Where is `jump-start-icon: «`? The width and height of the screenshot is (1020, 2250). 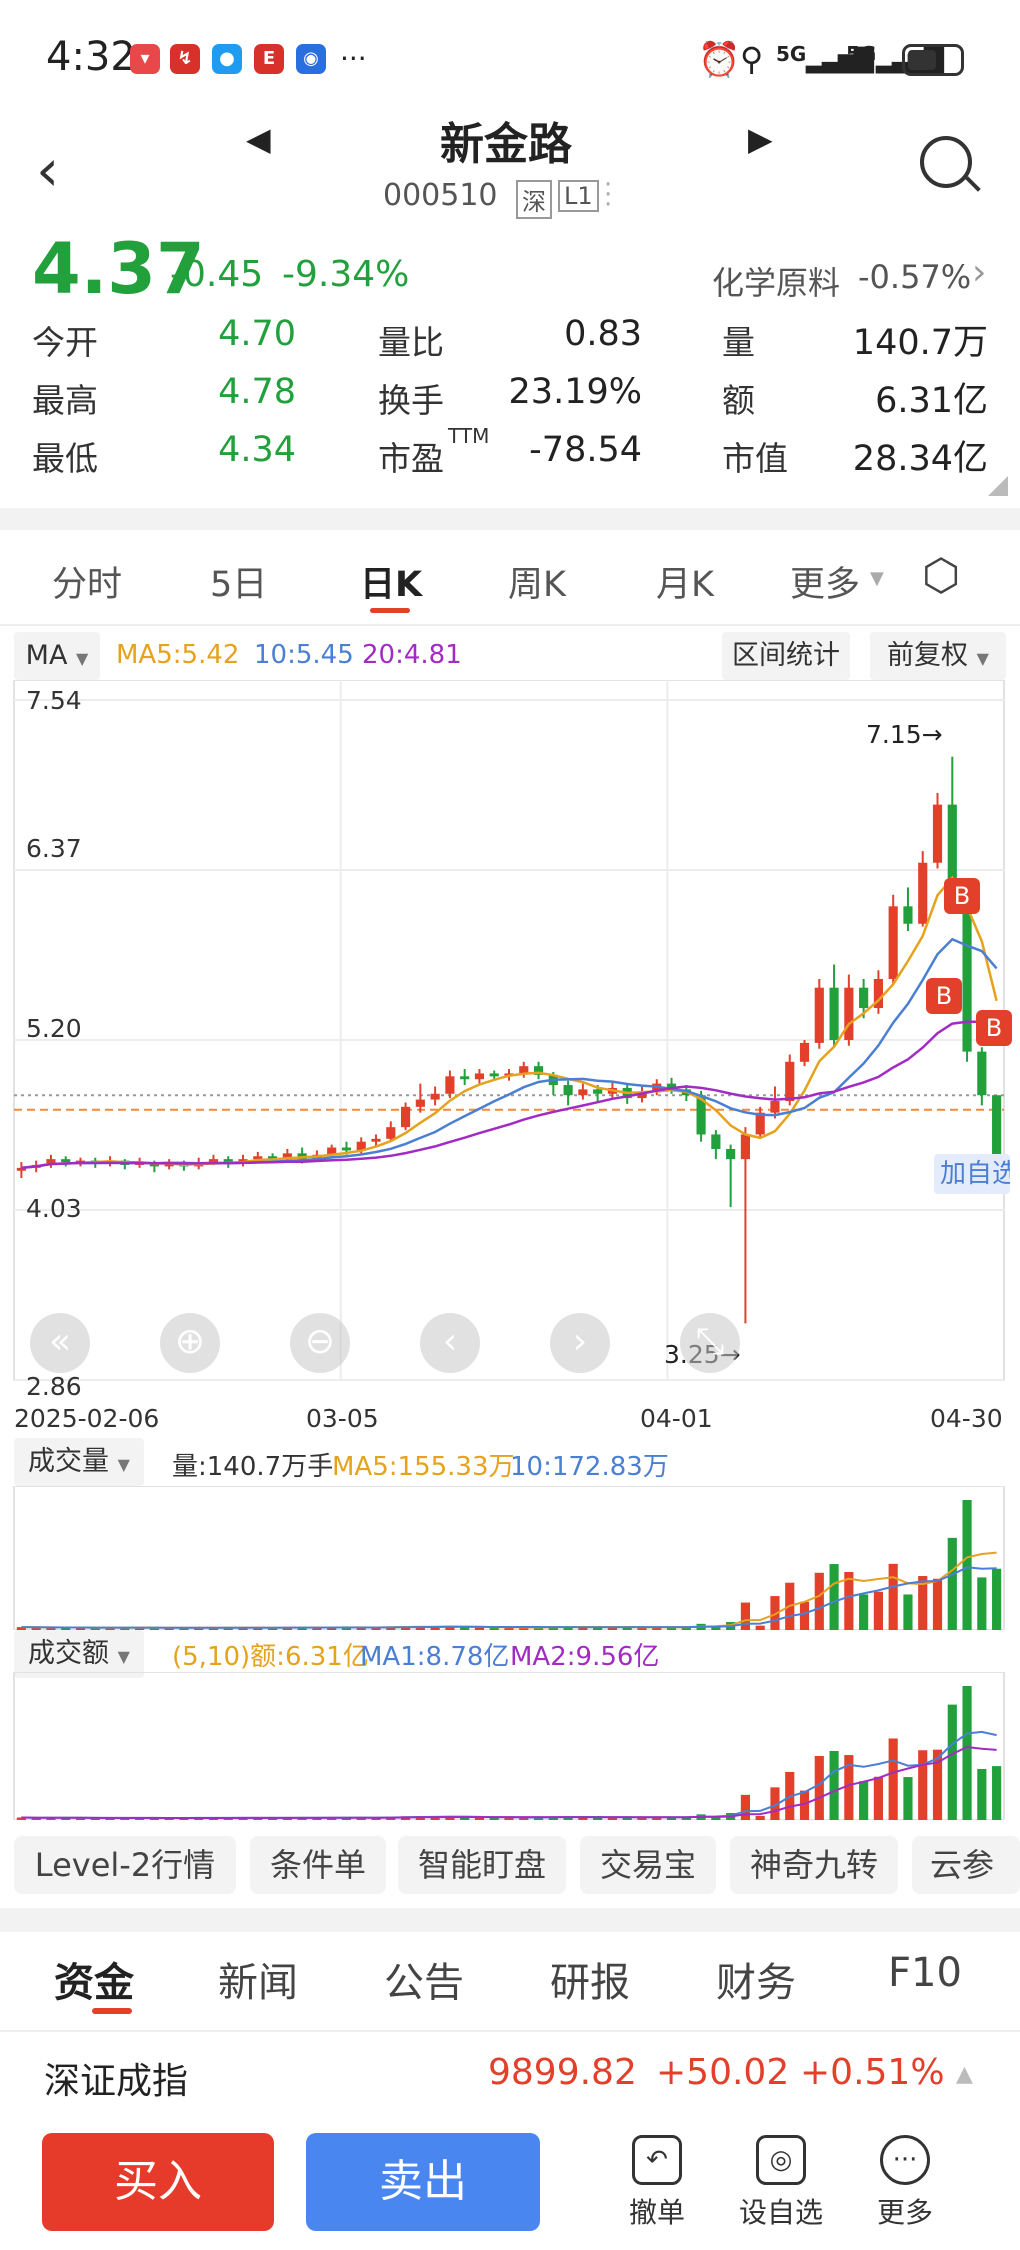
jump-start-icon: « is located at coordinates (60, 1343).